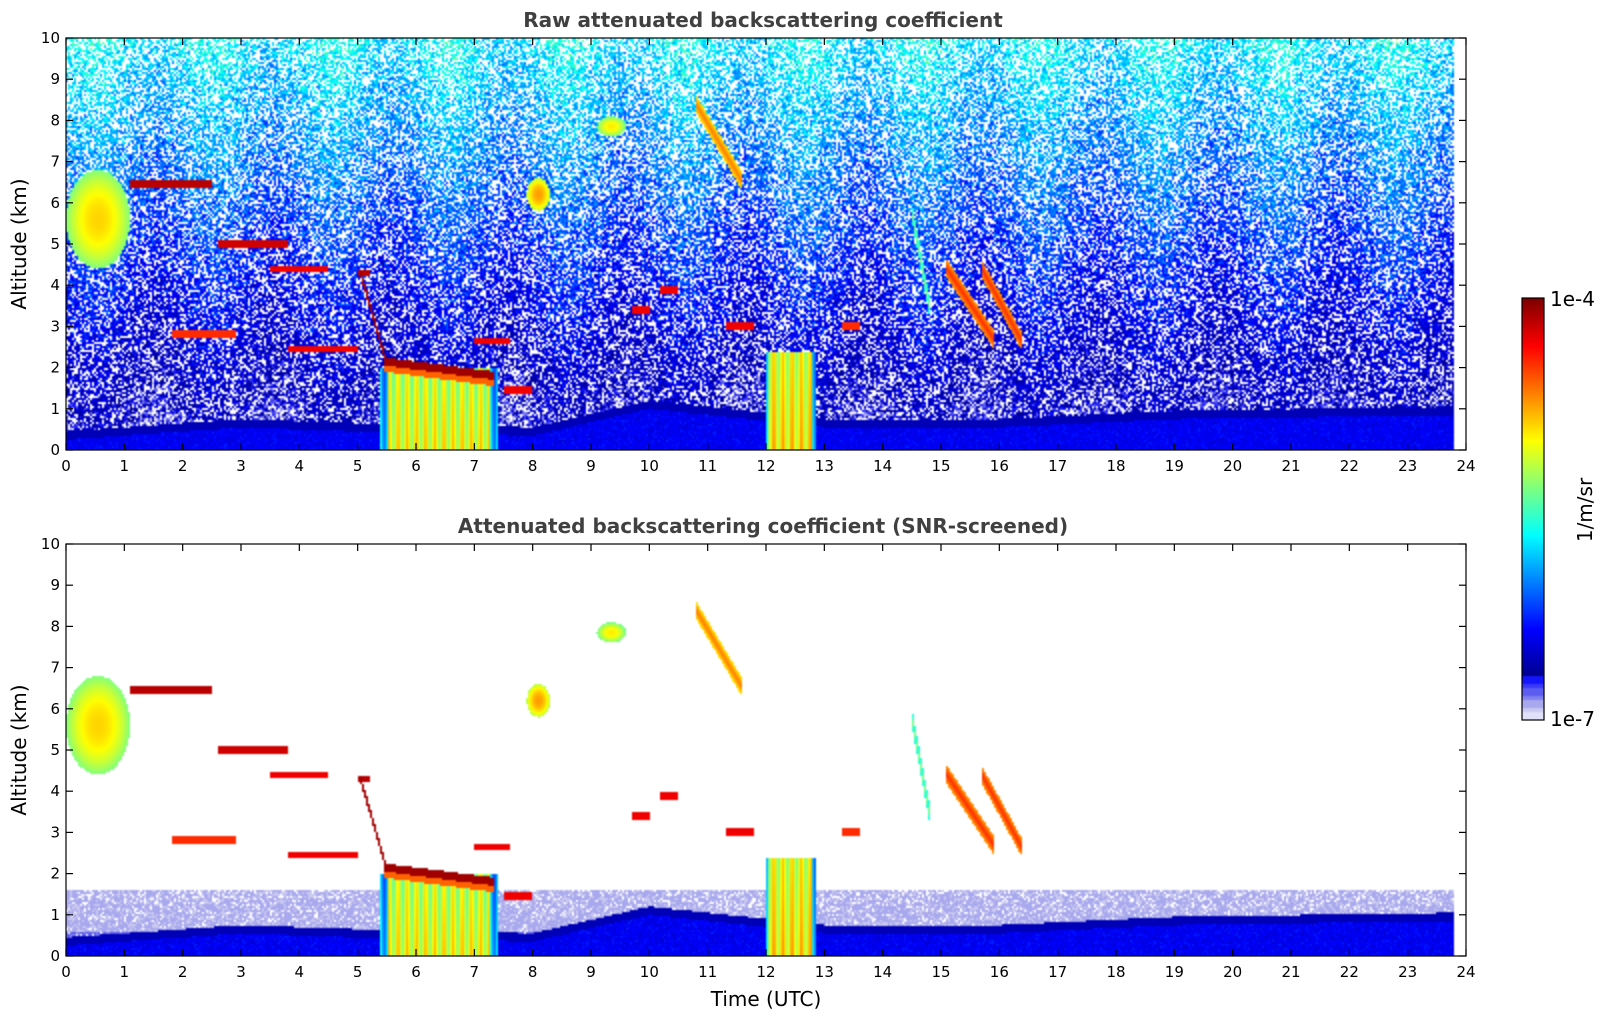  What do you see at coordinates (19, 749) in the screenshot?
I see `panel2-ylabel: Altitude (km)` at bounding box center [19, 749].